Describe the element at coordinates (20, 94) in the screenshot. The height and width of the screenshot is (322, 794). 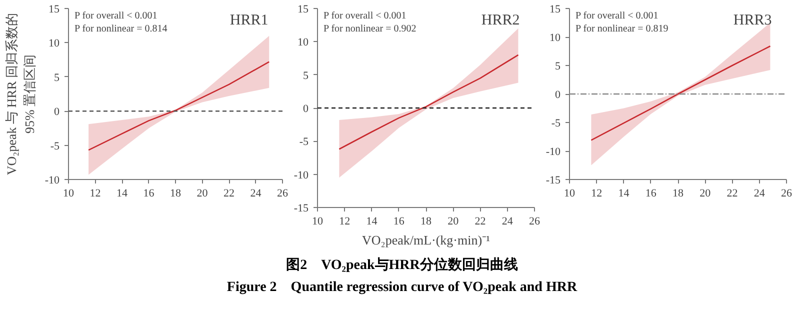
I see `y-axis-title: VO₂peak 与 HRR 回归系数的 95% 置信区间` at that location.